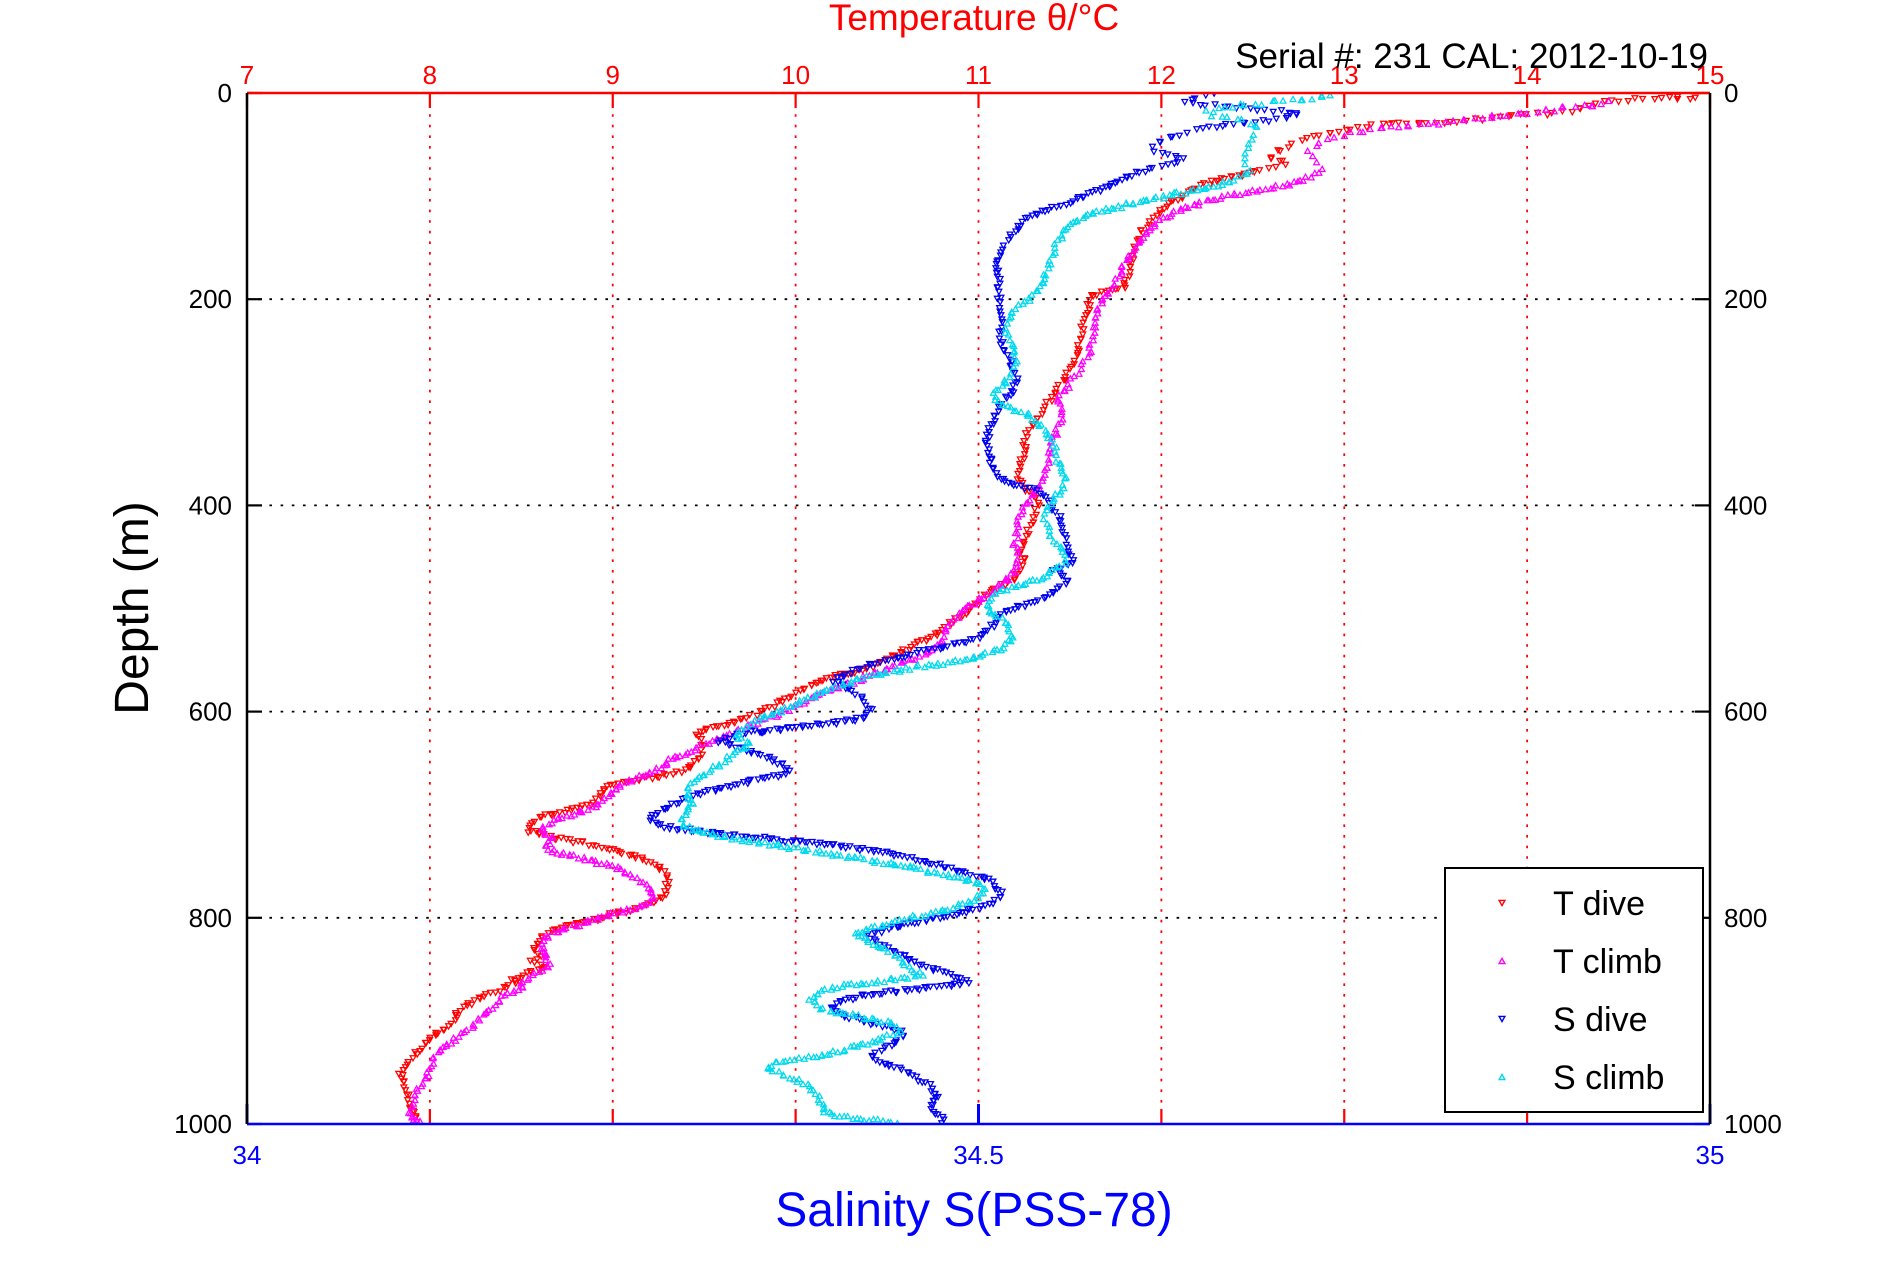  What do you see at coordinates (1608, 1078) in the screenshot?
I see `legend-label-s-climb: S climb` at bounding box center [1608, 1078].